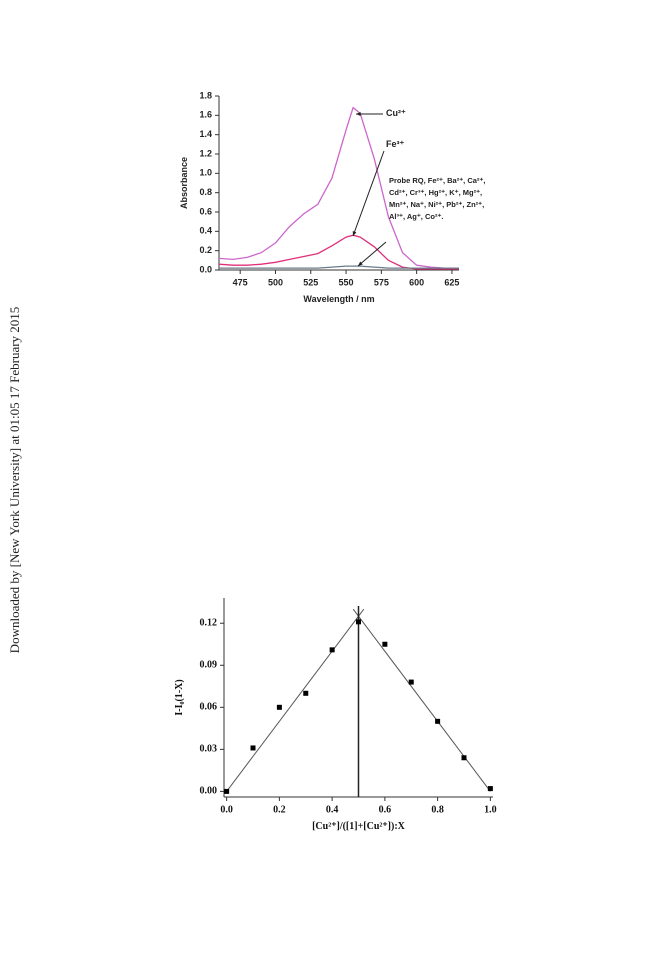 The width and height of the screenshot is (672, 960). Describe the element at coordinates (359, 826) in the screenshot. I see `x-axis-title: [Cu²⁺]/([1]+[Cu²⁺]):X` at that location.